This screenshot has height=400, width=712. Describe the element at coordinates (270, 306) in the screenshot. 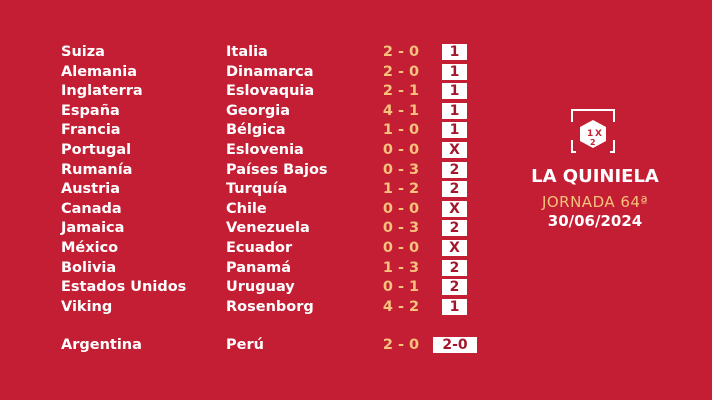

I see `away-team: Rosenborg` at that location.